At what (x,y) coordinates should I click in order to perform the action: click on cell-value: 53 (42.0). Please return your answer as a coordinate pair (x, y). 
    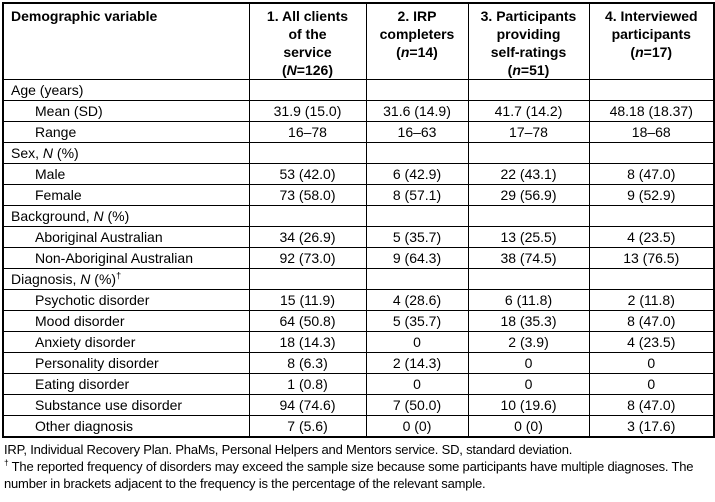
    Looking at the image, I should click on (307, 174).